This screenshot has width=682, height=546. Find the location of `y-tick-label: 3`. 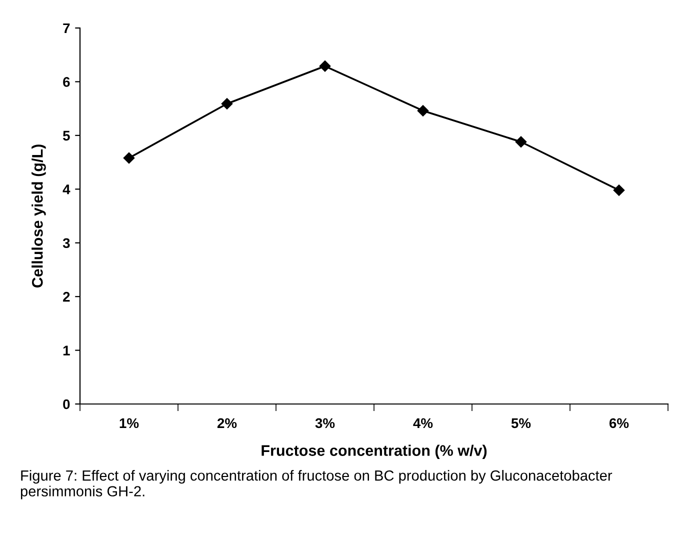

y-tick-label: 3 is located at coordinates (66, 243).